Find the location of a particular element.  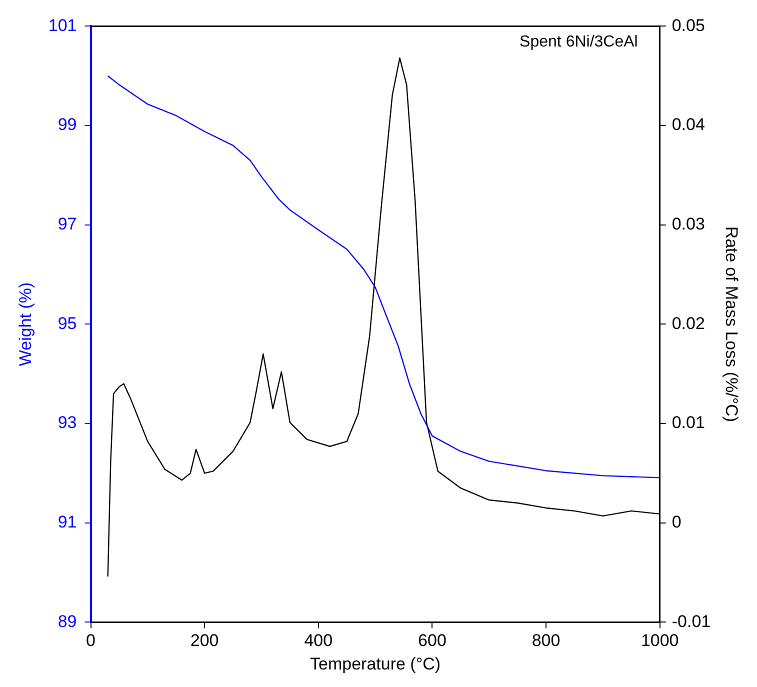

y2-axis-title: Rate of Mass Loss (%/°C) is located at coordinates (732, 324).